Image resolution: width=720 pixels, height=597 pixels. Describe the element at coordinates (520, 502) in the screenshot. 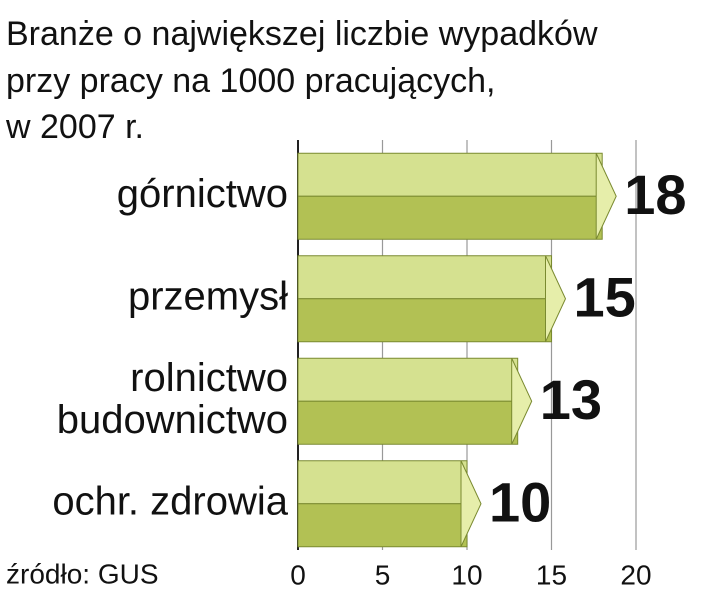

I see `value-label: 10` at that location.